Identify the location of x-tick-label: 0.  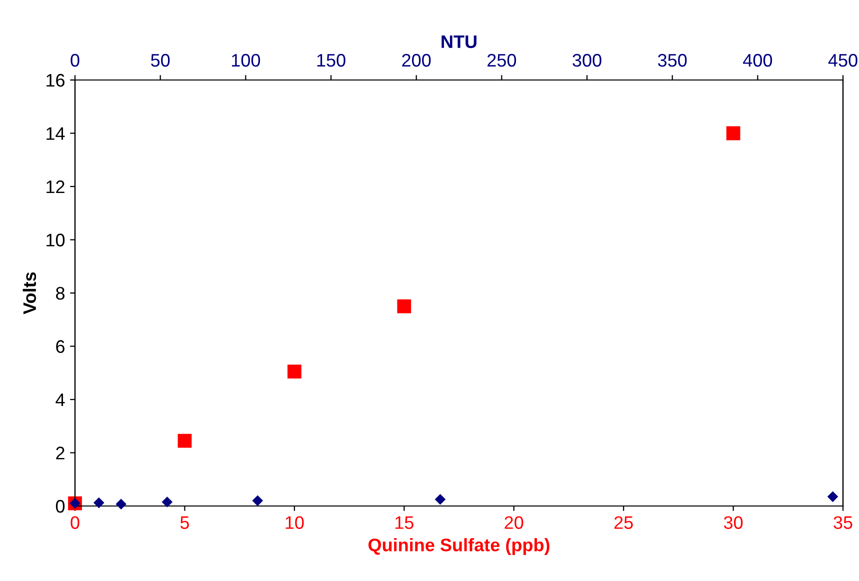
(75, 522).